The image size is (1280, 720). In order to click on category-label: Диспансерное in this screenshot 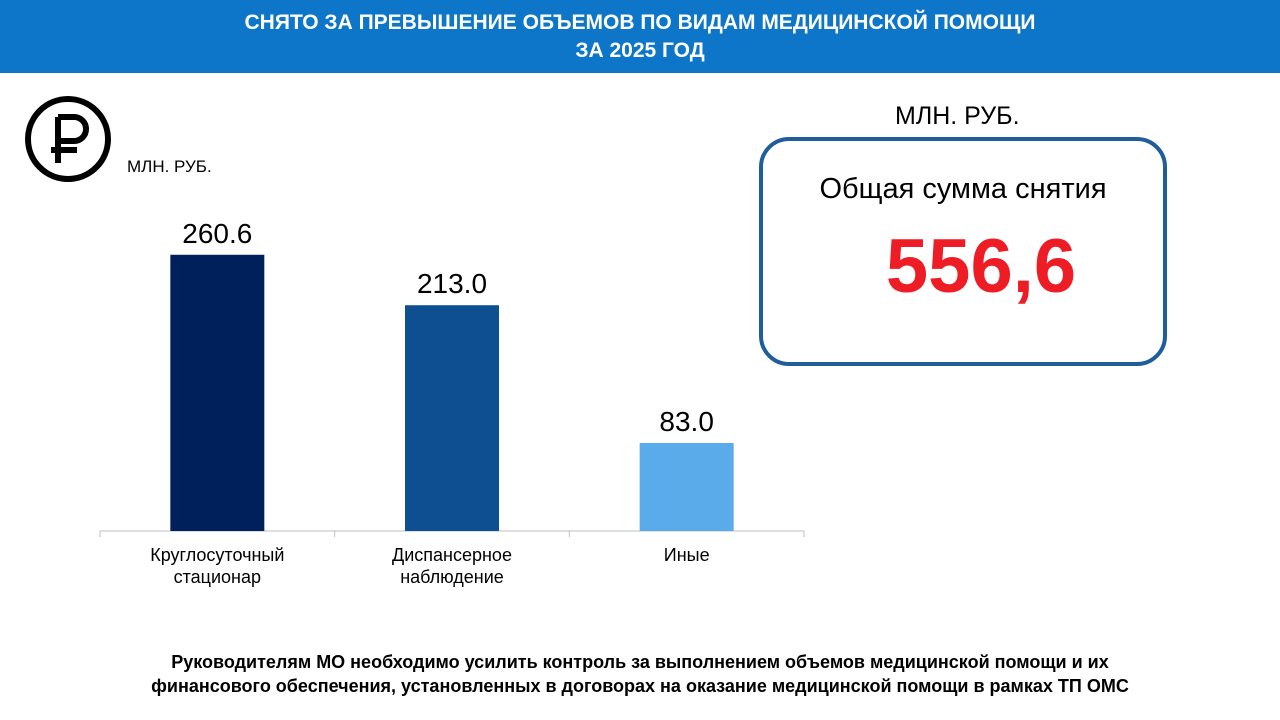, I will do `click(452, 555)`.